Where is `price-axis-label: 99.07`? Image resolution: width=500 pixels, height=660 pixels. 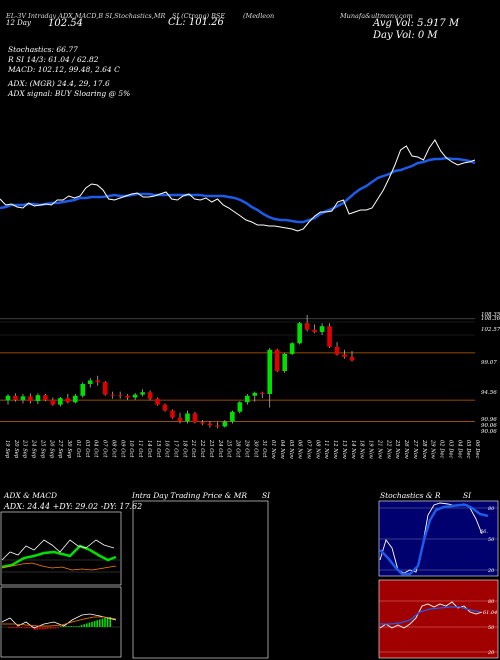
price-axis-label: 99.07 is located at coordinates (489, 363).